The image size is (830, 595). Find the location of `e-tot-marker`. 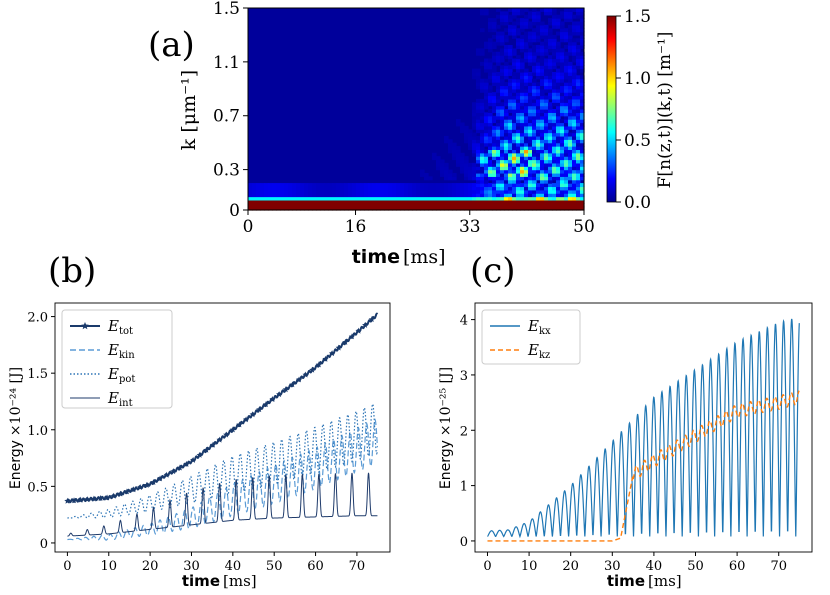

e-tot-marker is located at coordinates (239, 424).